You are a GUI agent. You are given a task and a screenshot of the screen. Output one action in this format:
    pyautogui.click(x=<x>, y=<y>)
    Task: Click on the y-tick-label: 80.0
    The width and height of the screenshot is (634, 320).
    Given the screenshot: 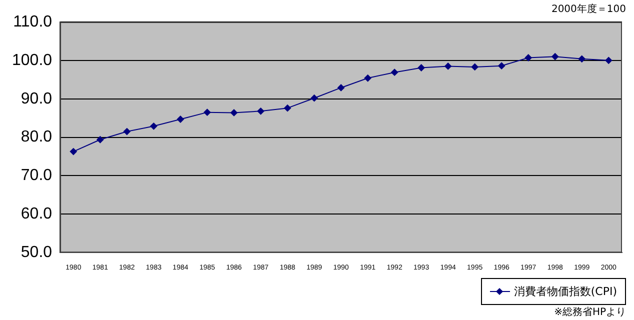 What is the action you would take?
    pyautogui.click(x=36, y=137)
    